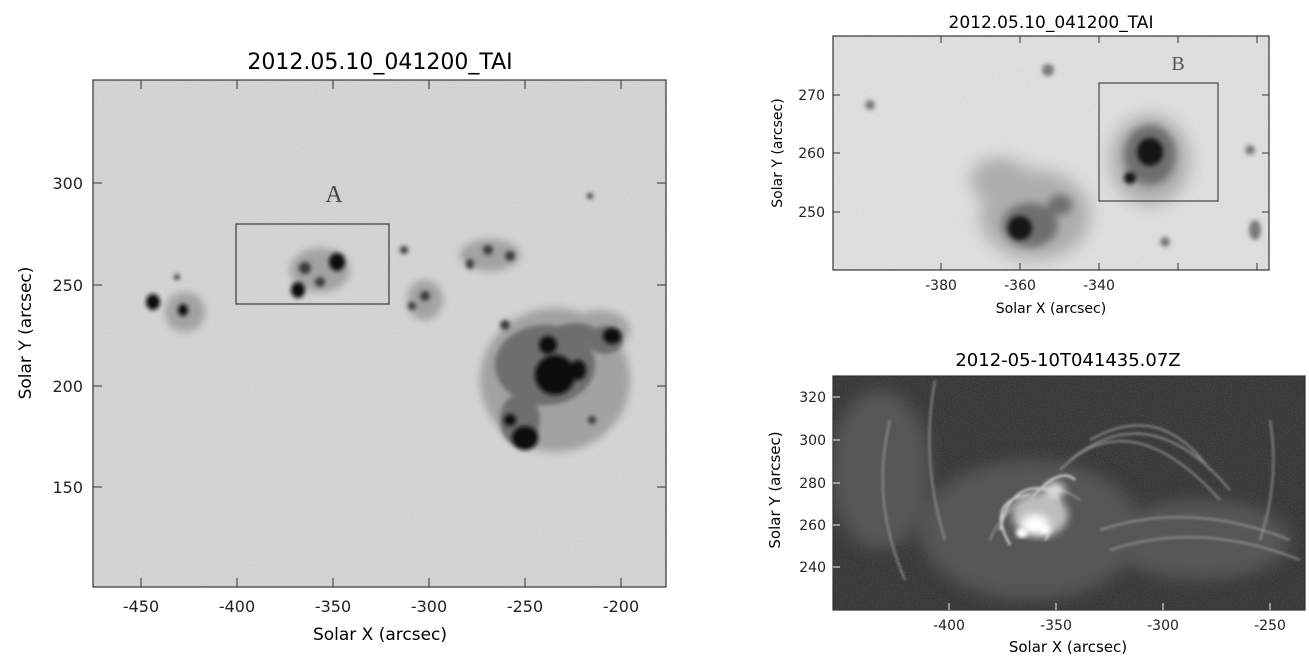 Image resolution: width=1309 pixels, height=660 pixels. I want to click on left-x-tick-label: -250, so click(525, 606).